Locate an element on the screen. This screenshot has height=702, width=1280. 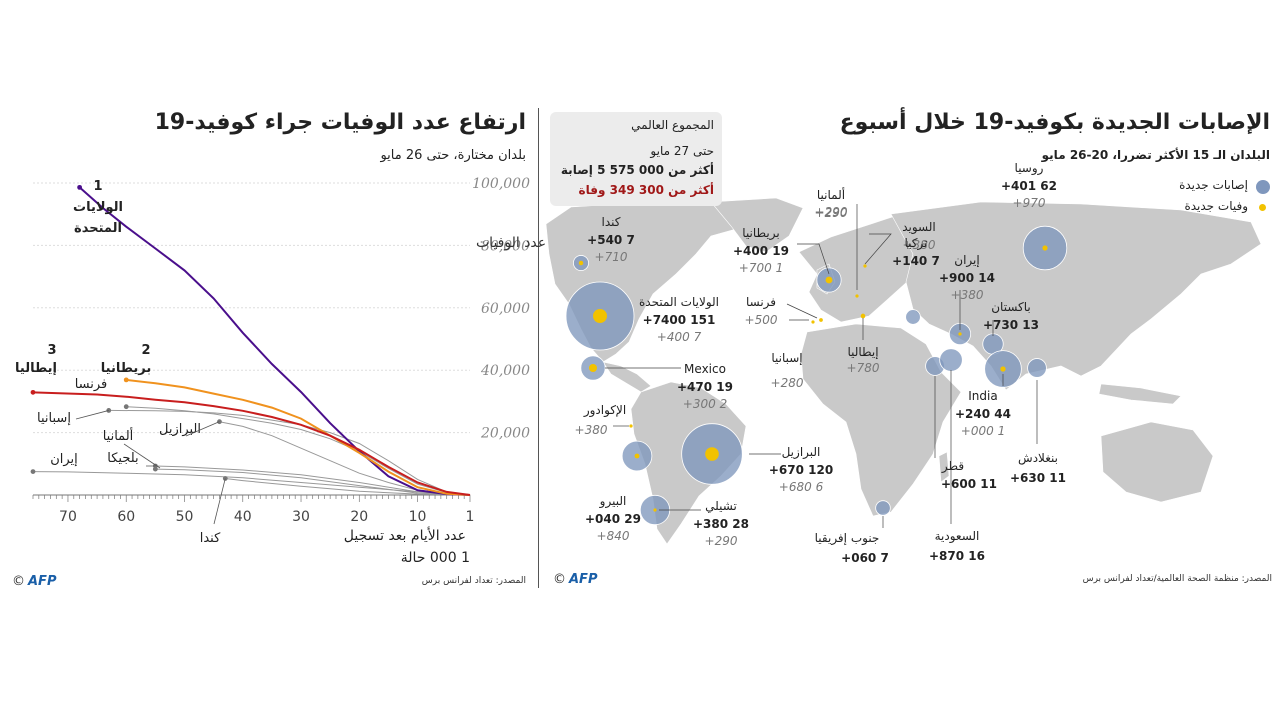
country-cases: 11 630+ is located at coordinates (1038, 478).